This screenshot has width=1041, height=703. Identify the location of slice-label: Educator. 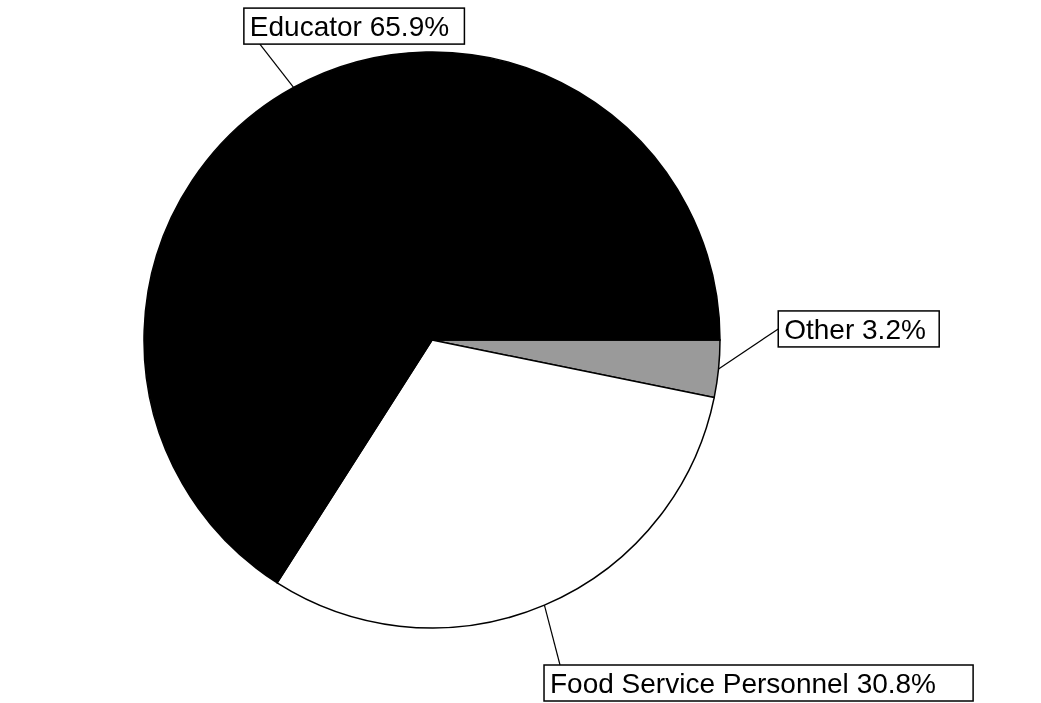
(305, 26).